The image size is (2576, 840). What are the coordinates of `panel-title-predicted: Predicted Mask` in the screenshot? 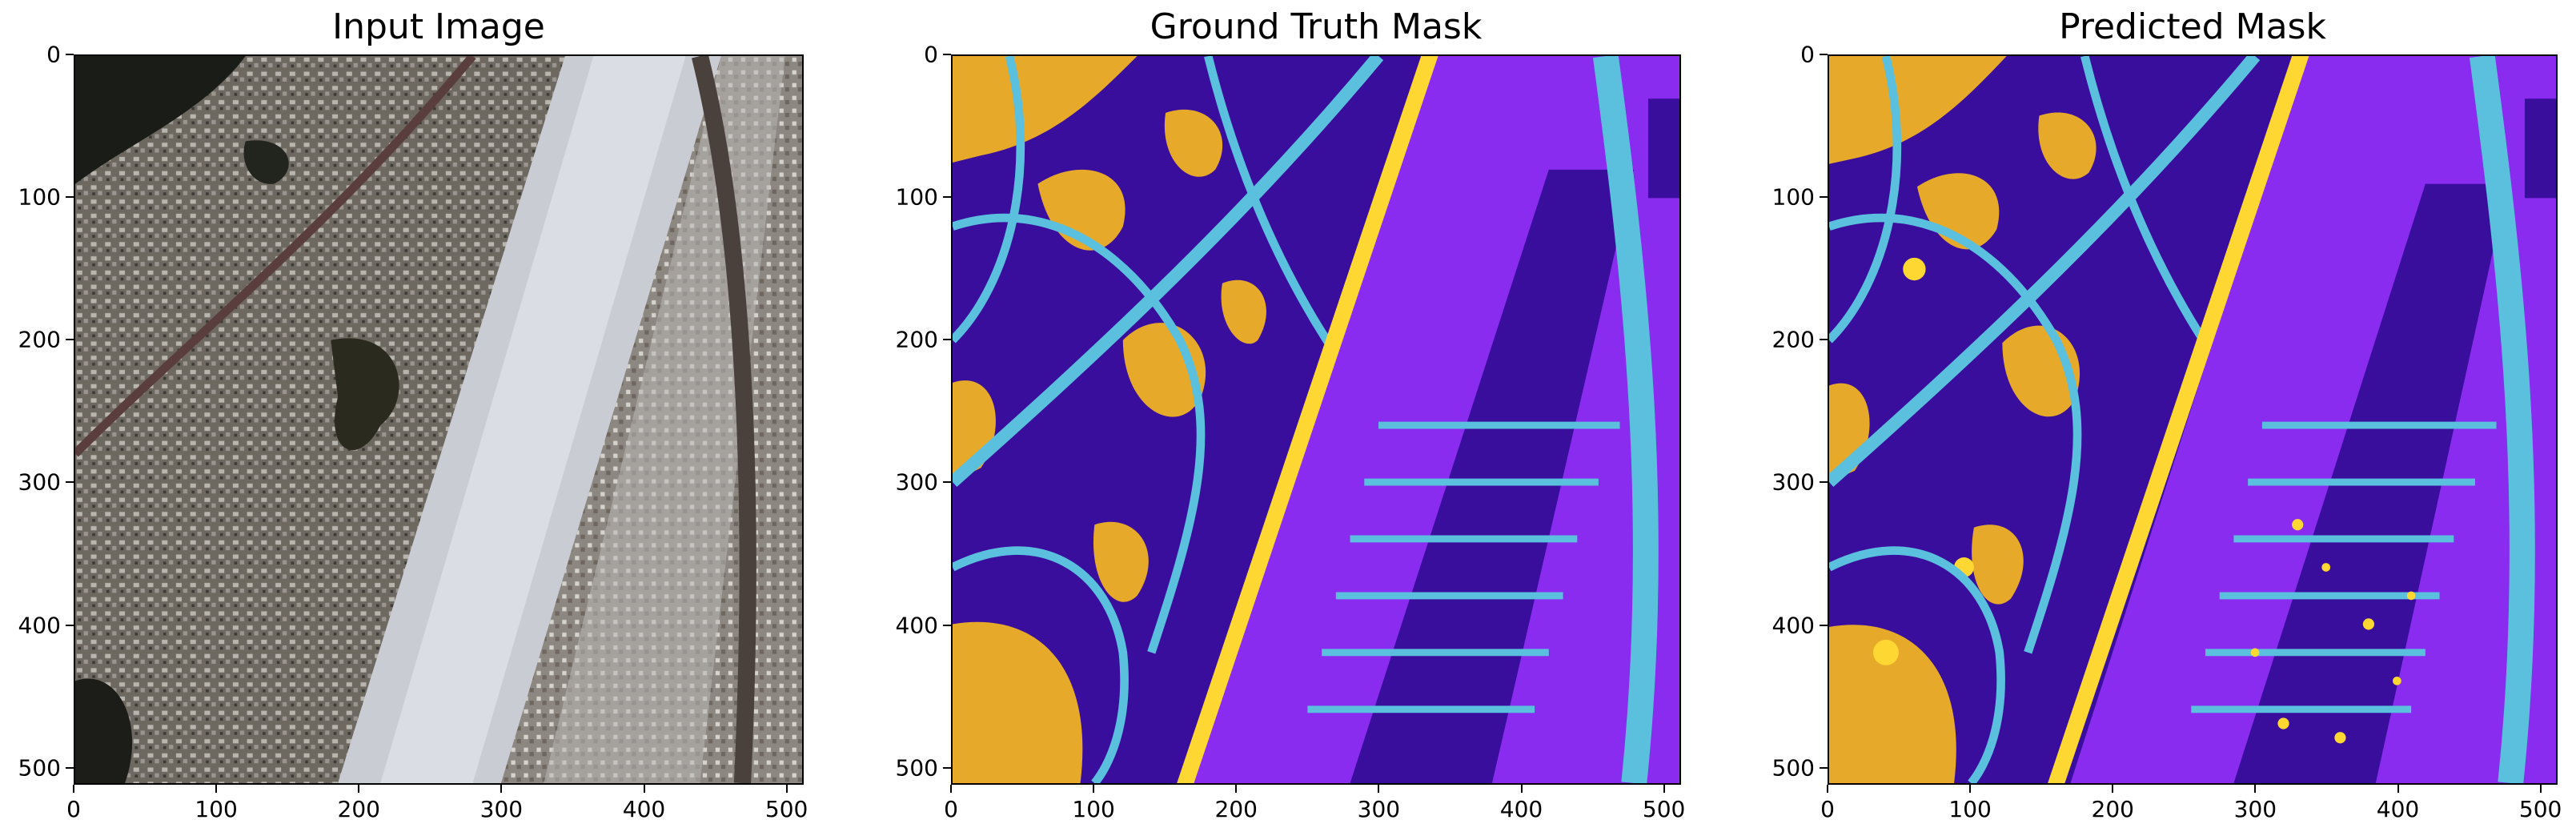 It's located at (2192, 26).